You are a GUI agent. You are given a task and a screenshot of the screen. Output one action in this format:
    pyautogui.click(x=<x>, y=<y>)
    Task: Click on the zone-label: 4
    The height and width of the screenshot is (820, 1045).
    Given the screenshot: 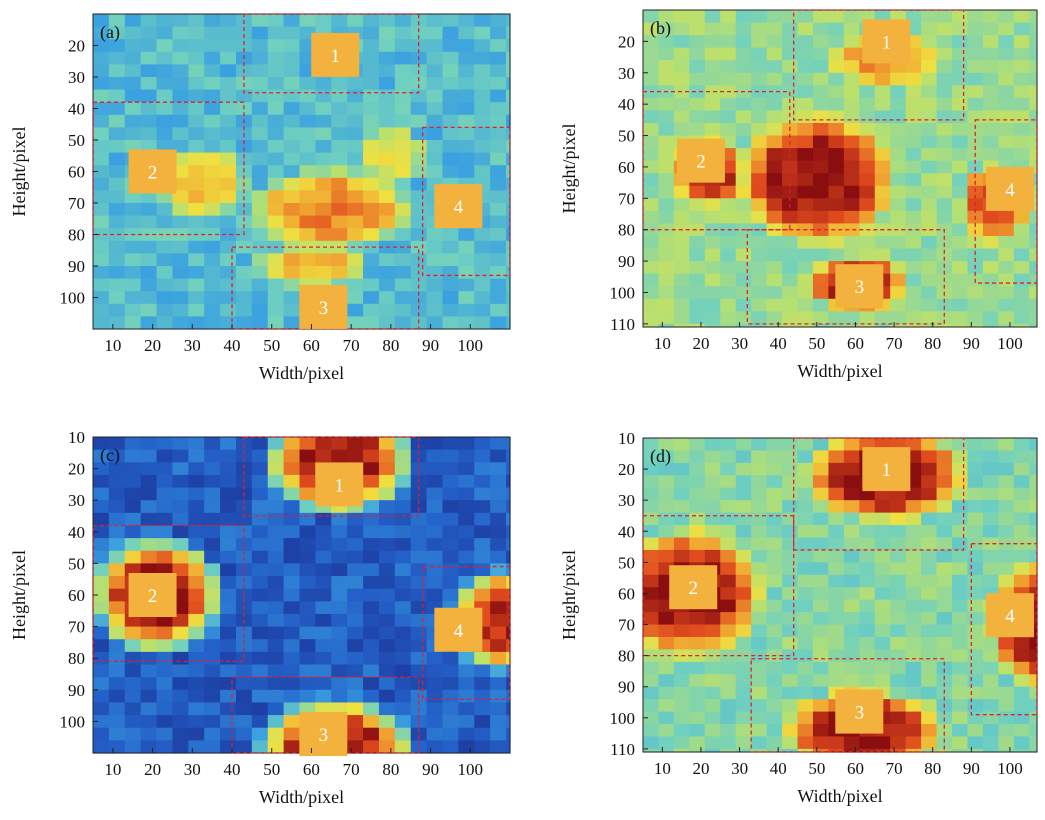 What is the action you would take?
    pyautogui.click(x=459, y=207)
    